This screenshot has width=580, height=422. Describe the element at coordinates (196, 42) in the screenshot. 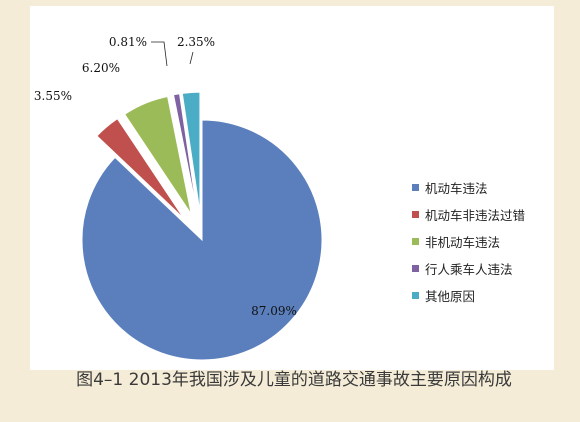

I see `slice-label: 2.35%` at that location.